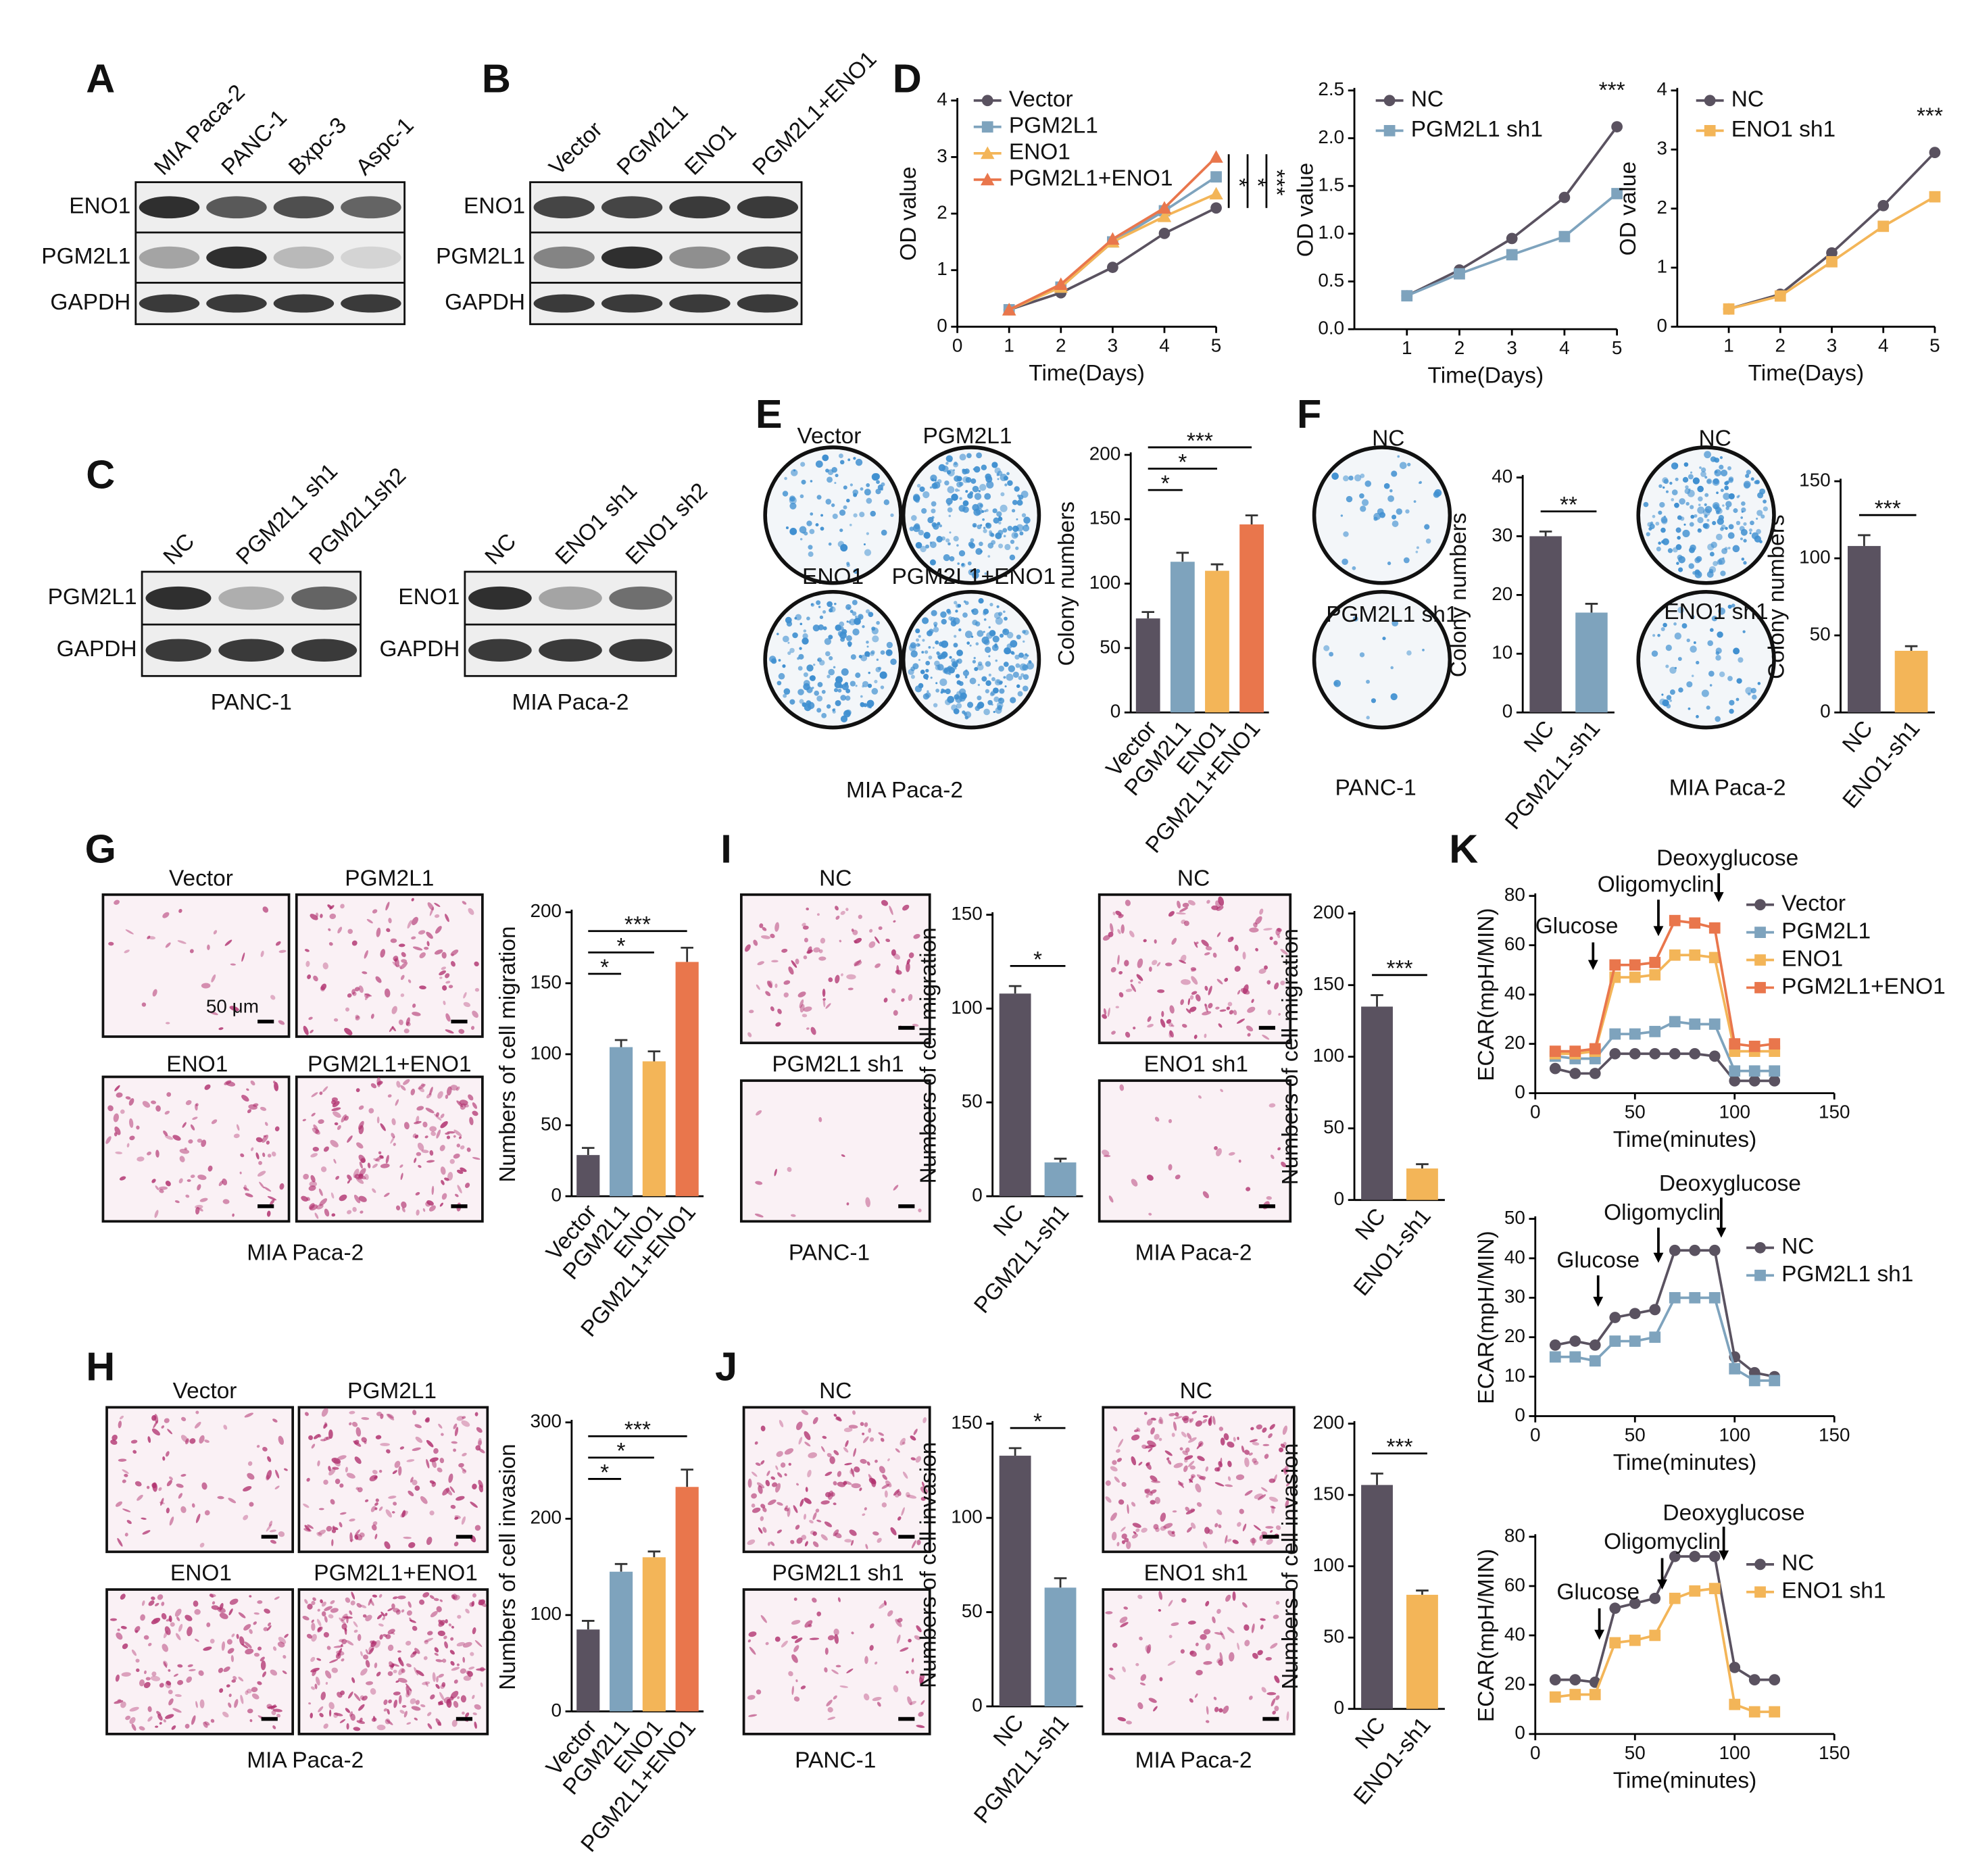 The height and width of the screenshot is (1876, 1970). Describe the element at coordinates (1195, 1151) in the screenshot. I see `micrograph` at that location.